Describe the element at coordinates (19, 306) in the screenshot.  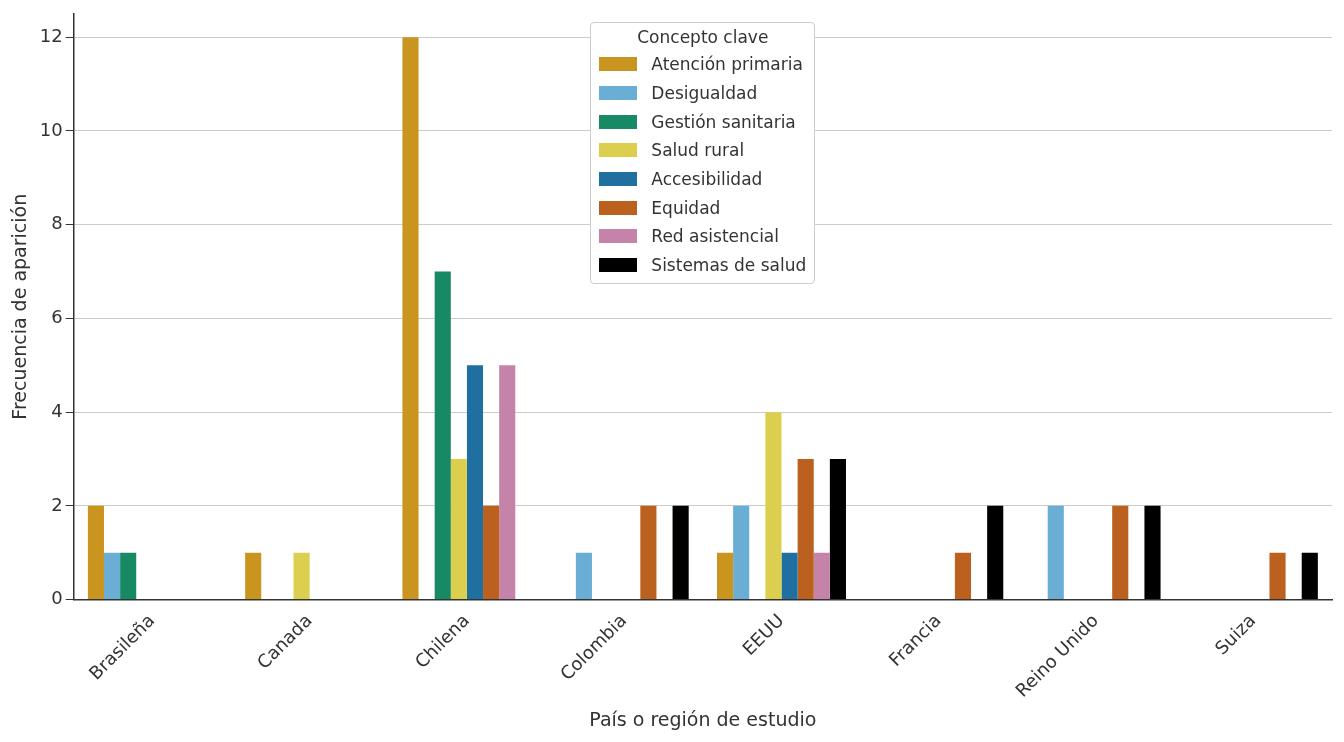
I see `y-axis-title: Frecuencia de aparición` at that location.